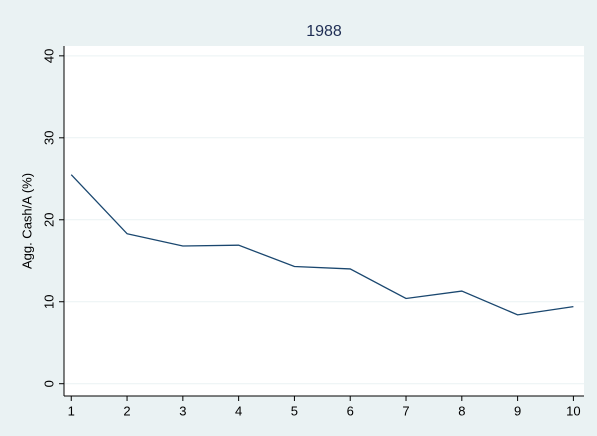 The image size is (597, 436). What do you see at coordinates (126, 410) in the screenshot?
I see `x-tick-label: 2` at bounding box center [126, 410].